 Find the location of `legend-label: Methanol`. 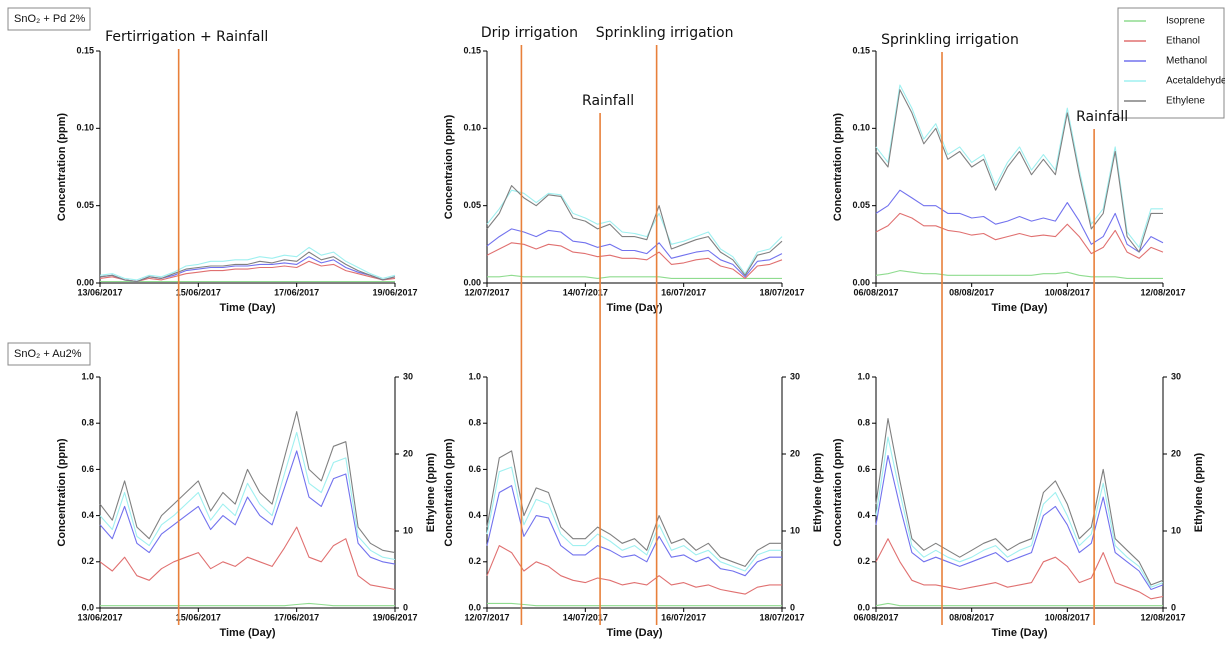

legend-label: Methanol is located at coordinates (1186, 61).